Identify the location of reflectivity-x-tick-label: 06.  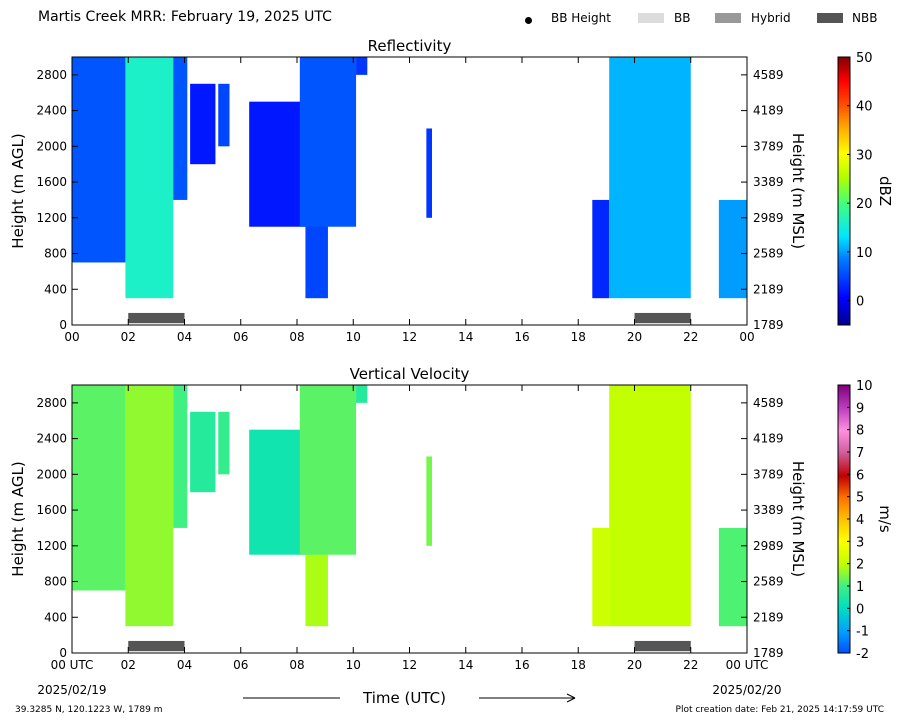
(240, 337).